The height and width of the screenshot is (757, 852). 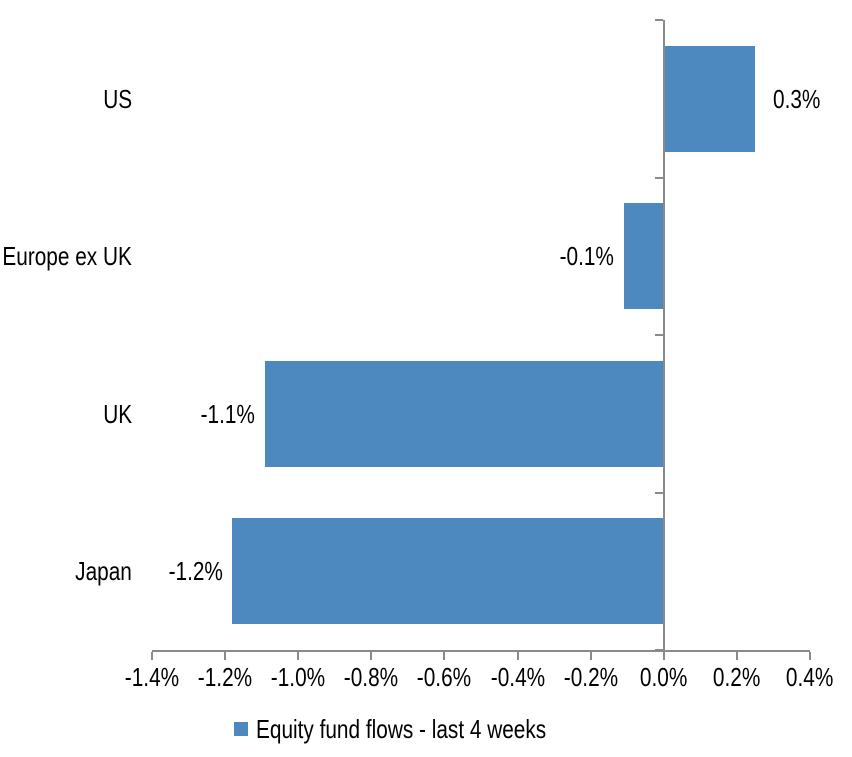 What do you see at coordinates (195, 571) in the screenshot?
I see `data-label-text: -1.2%` at bounding box center [195, 571].